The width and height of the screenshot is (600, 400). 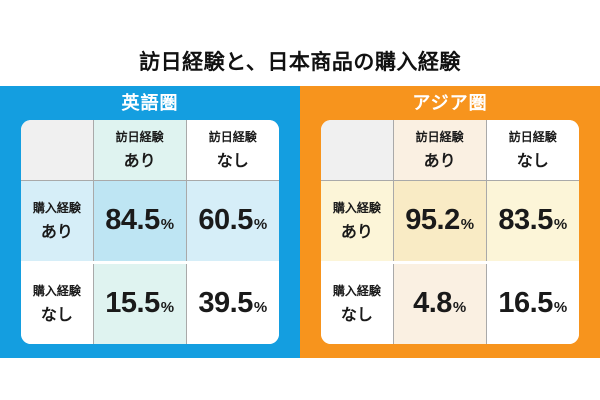 I want to click on asia-value-visited-purchased: 95.2%, so click(x=440, y=221).